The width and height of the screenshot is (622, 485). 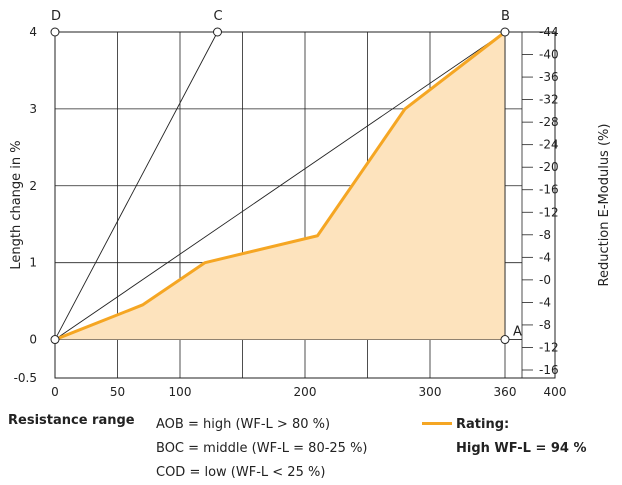 What do you see at coordinates (33, 32) in the screenshot?
I see `y-tick-label: 4` at bounding box center [33, 32].